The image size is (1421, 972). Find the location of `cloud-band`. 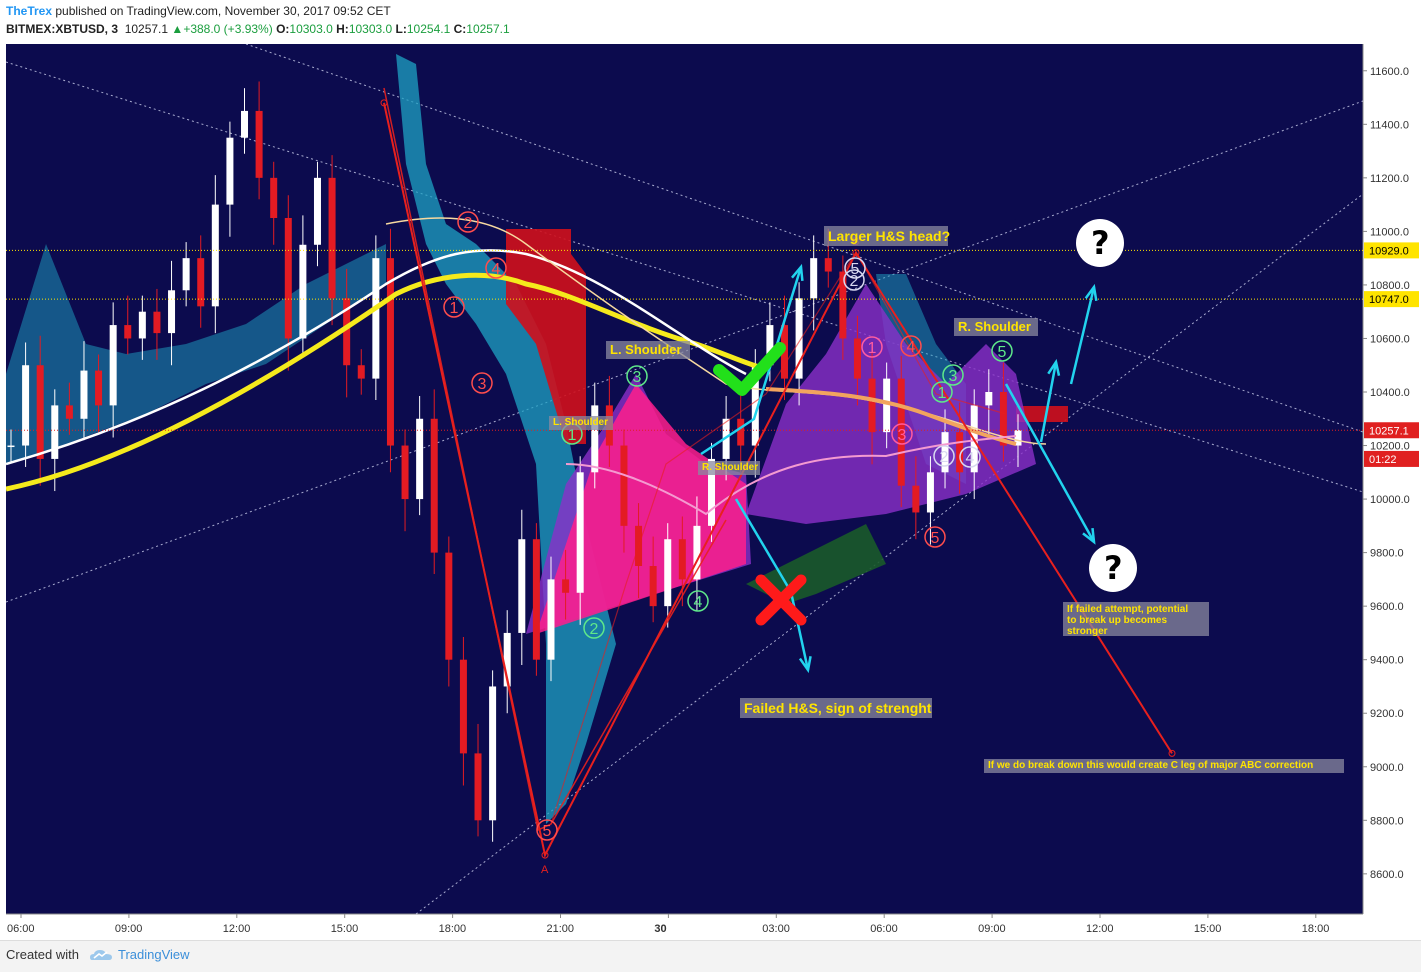

cloud-band is located at coordinates (506, 439).